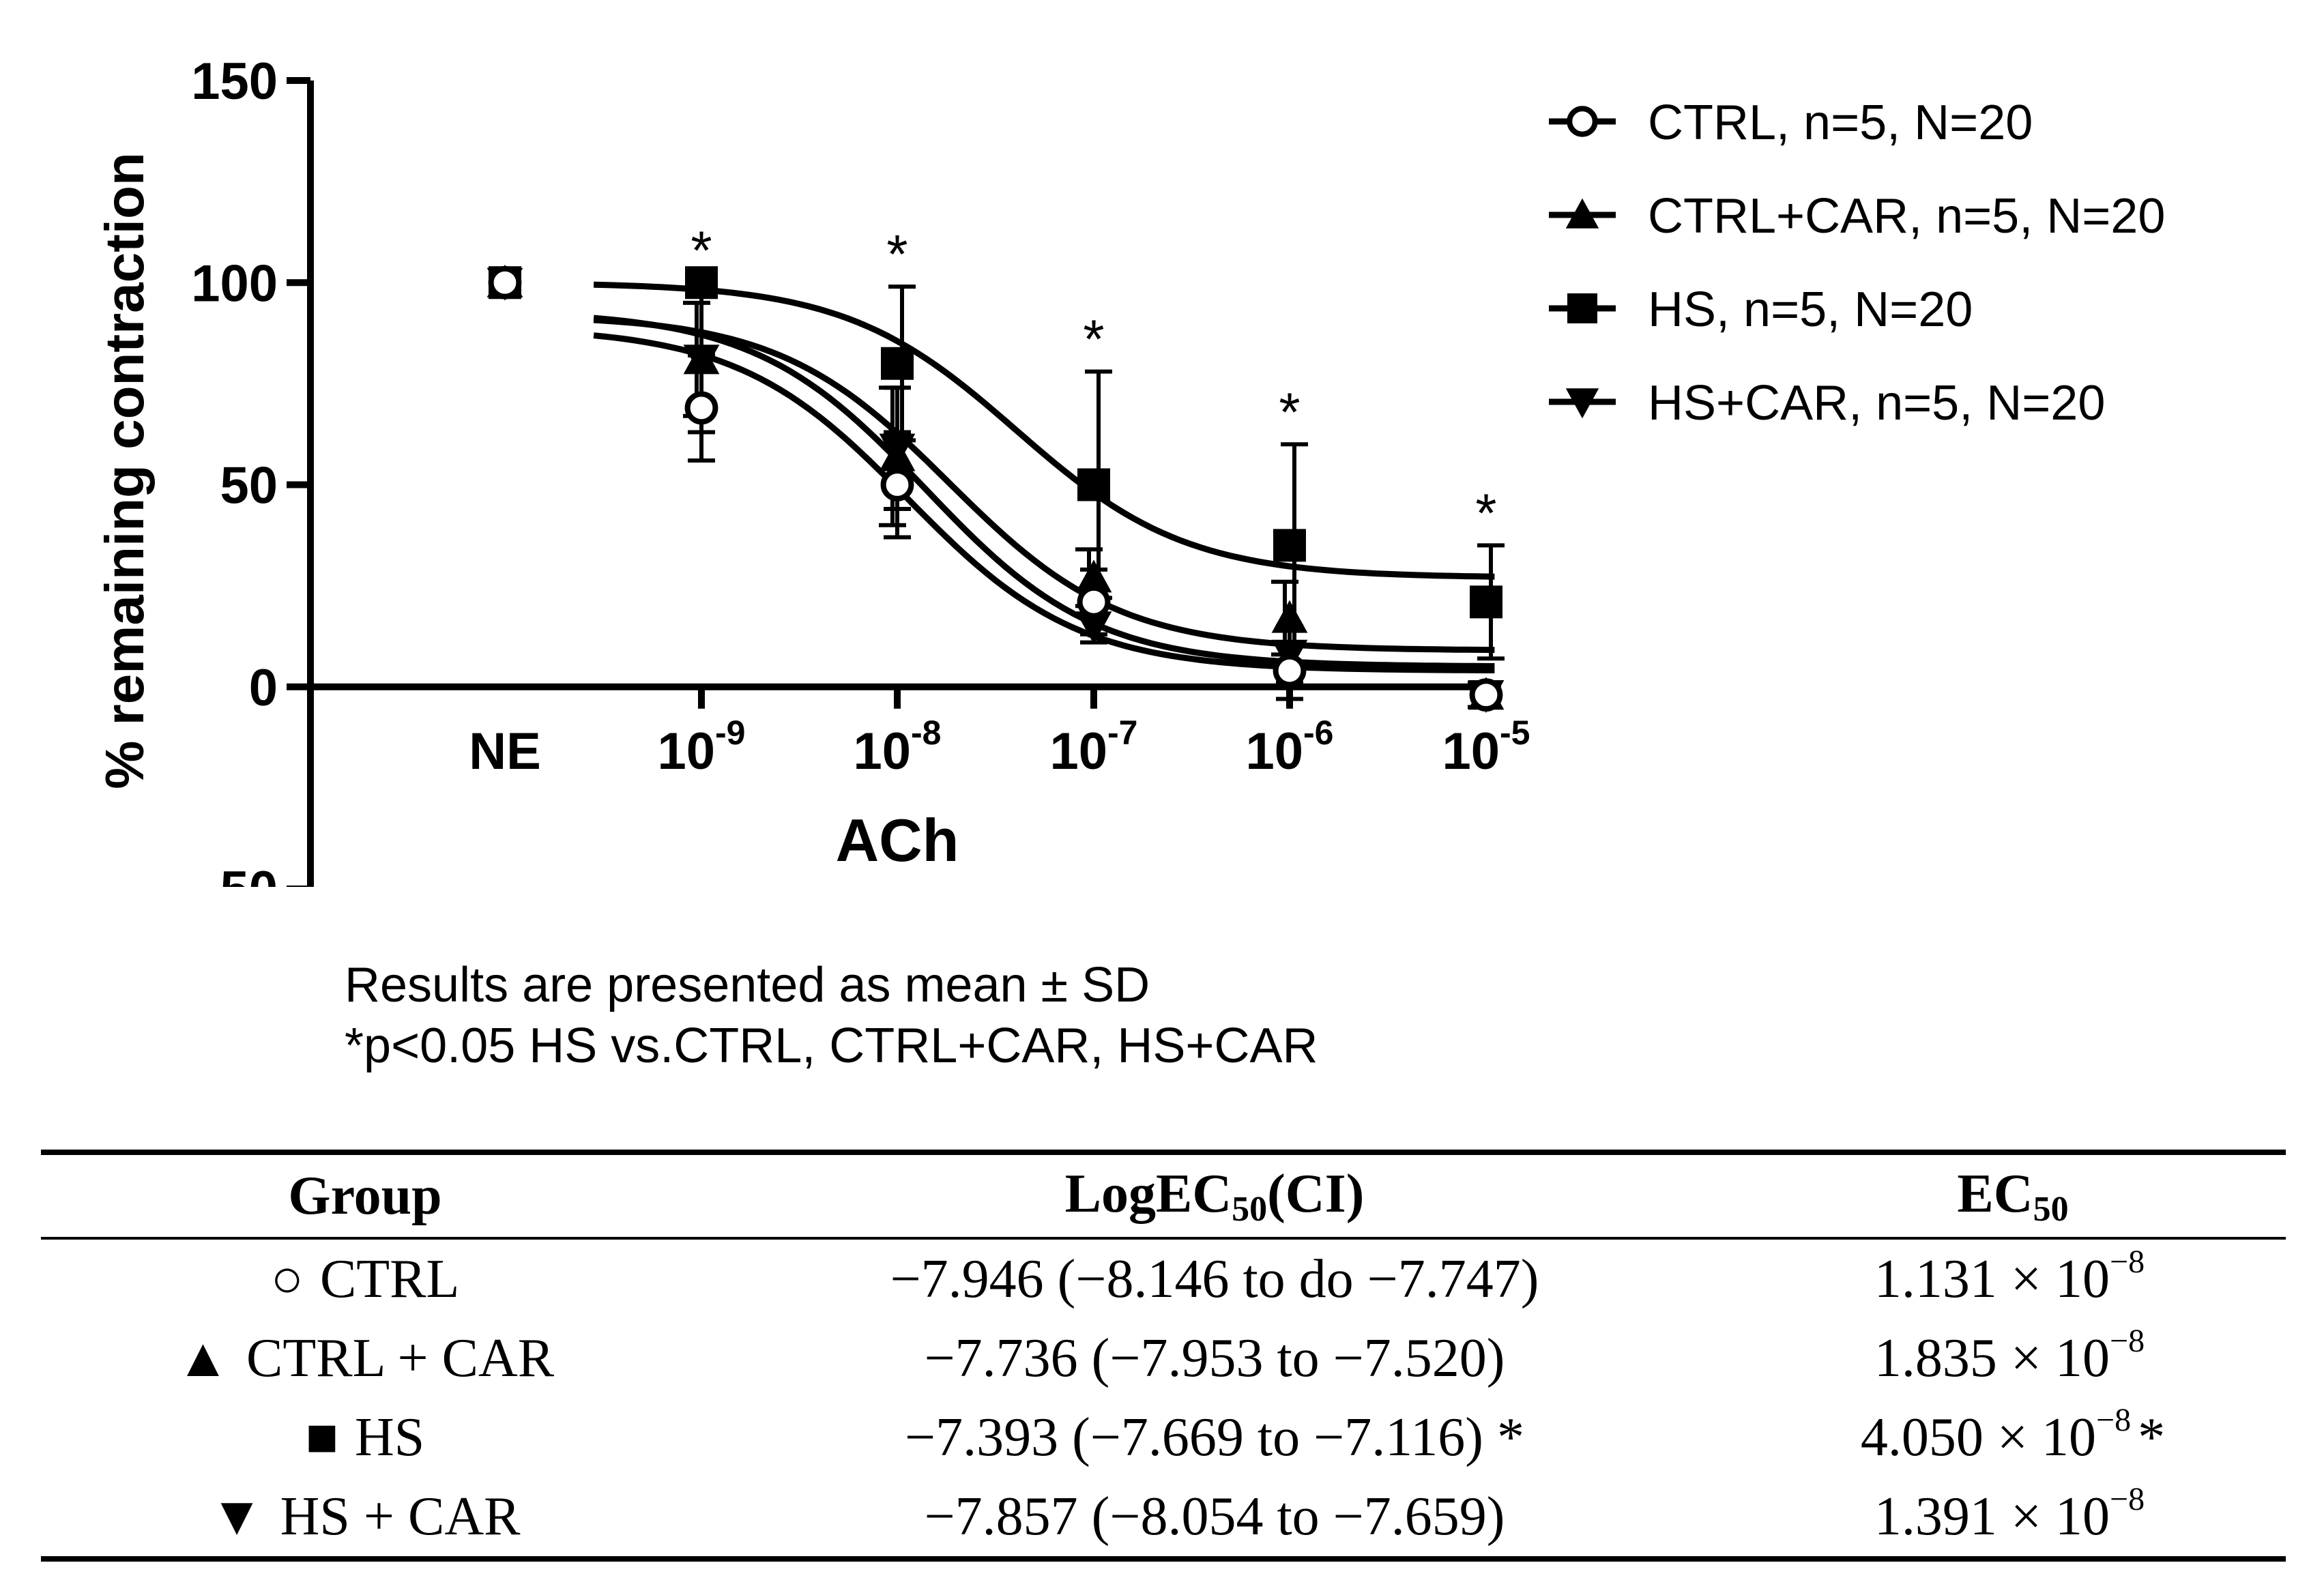  What do you see at coordinates (1907, 217) in the screenshot?
I see `legend-label: CTRL+CAR, n=5, N=20` at bounding box center [1907, 217].